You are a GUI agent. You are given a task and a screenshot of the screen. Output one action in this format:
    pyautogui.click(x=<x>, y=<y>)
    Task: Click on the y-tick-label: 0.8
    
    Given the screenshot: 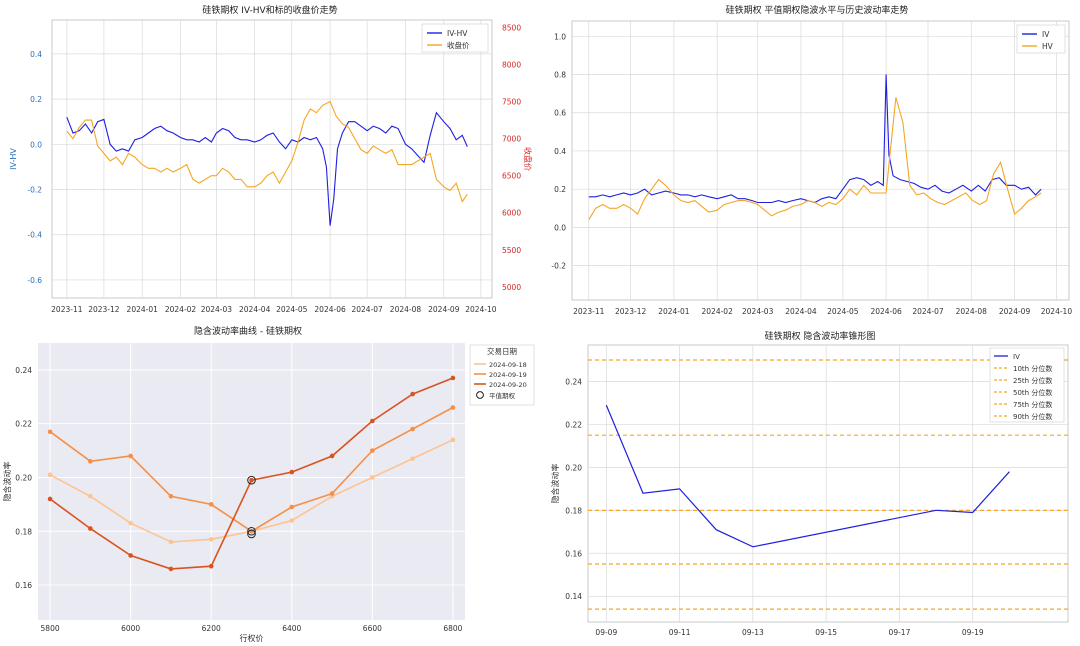 What is the action you would take?
    pyautogui.click(x=560, y=75)
    